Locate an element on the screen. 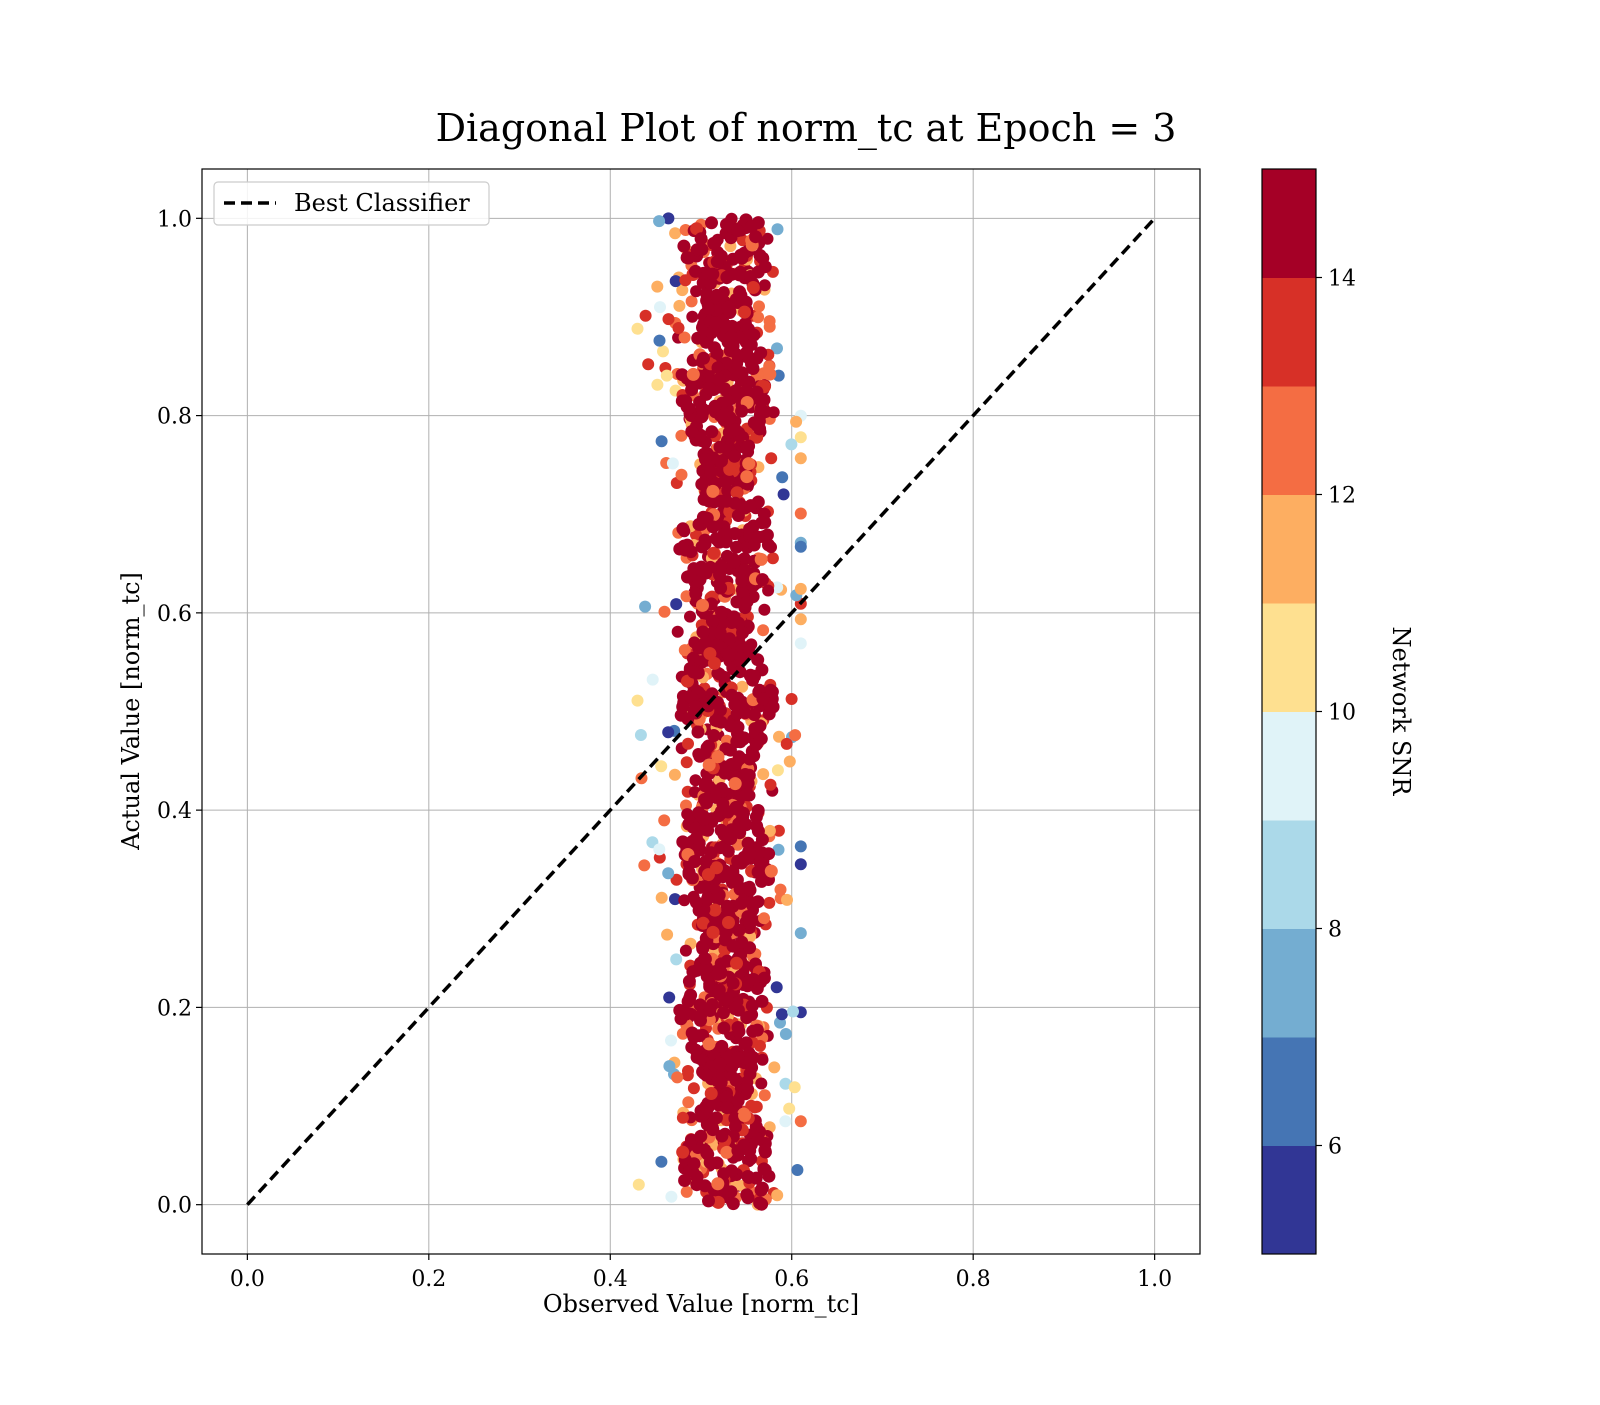 Image resolution: width=1600 pixels, height=1405 pixels. colorbar: 6 8 10 12 14 is located at coordinates (1308, 711).